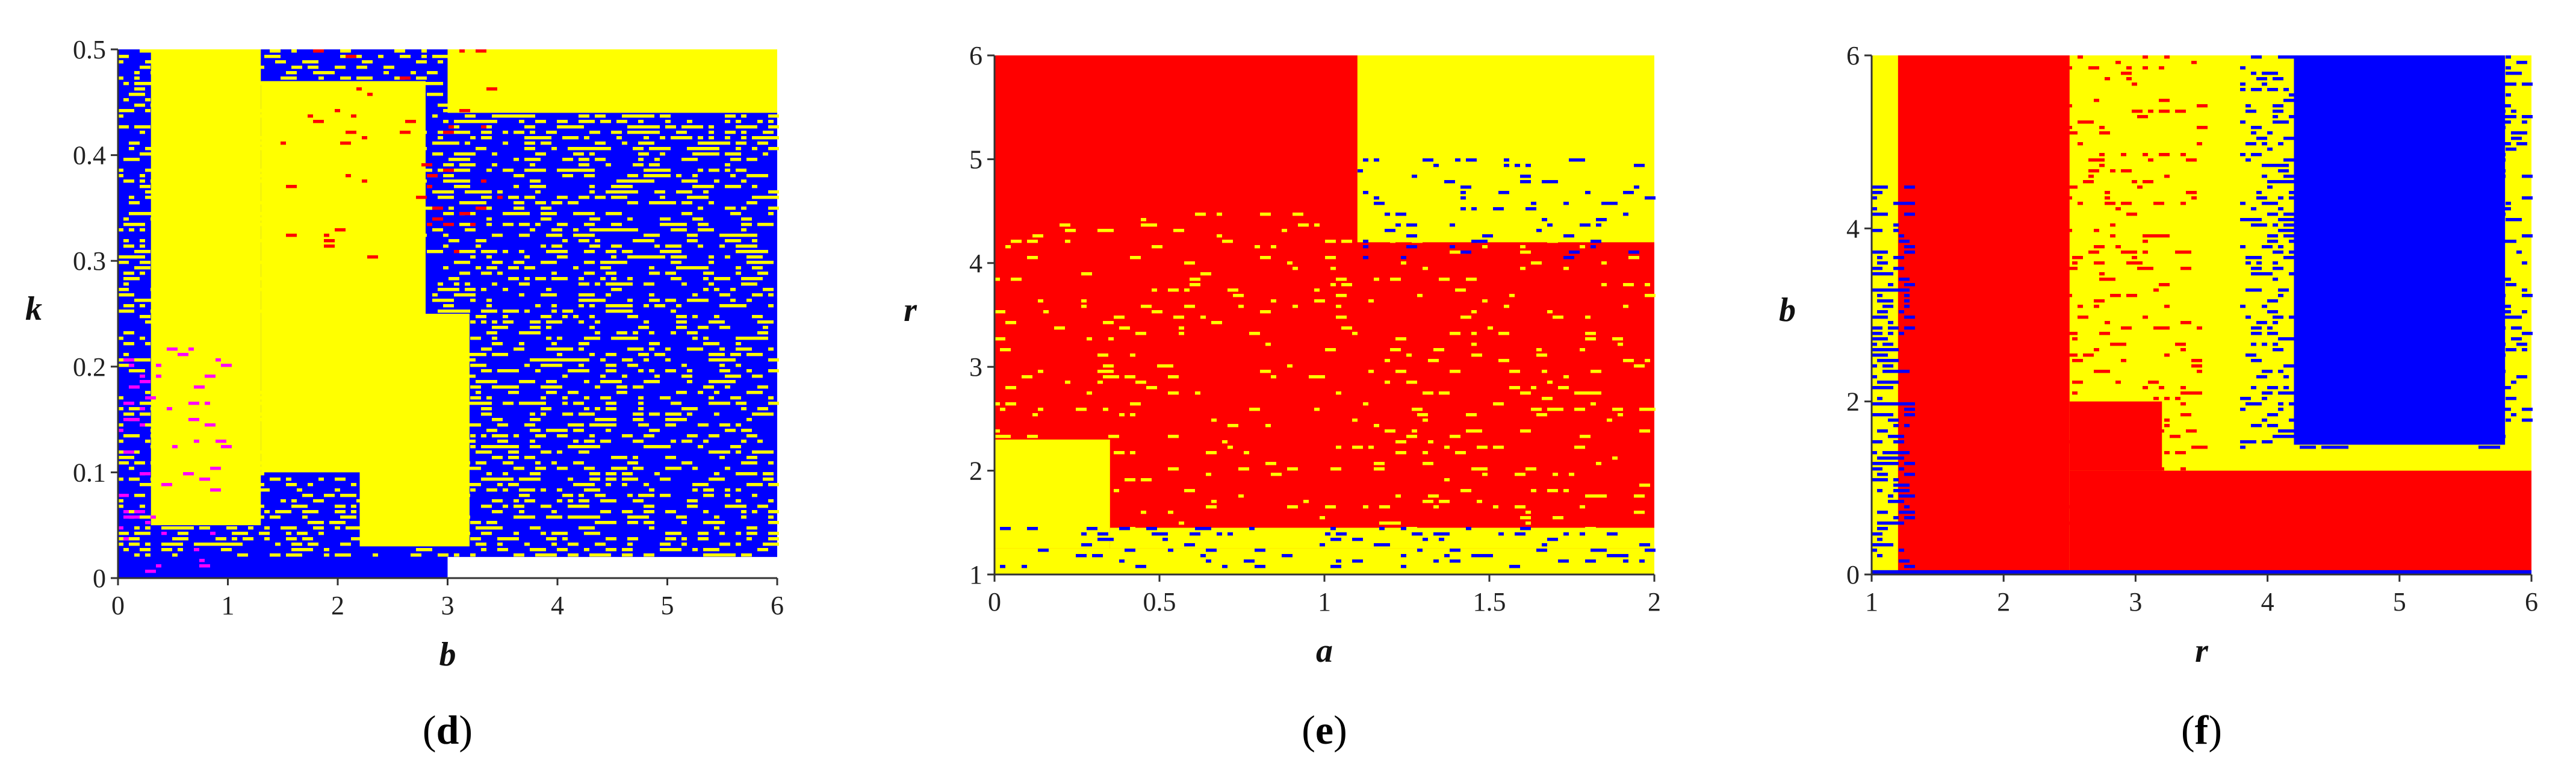  Describe the element at coordinates (337, 605) in the screenshot. I see `x-tick-label-d: 2` at that location.